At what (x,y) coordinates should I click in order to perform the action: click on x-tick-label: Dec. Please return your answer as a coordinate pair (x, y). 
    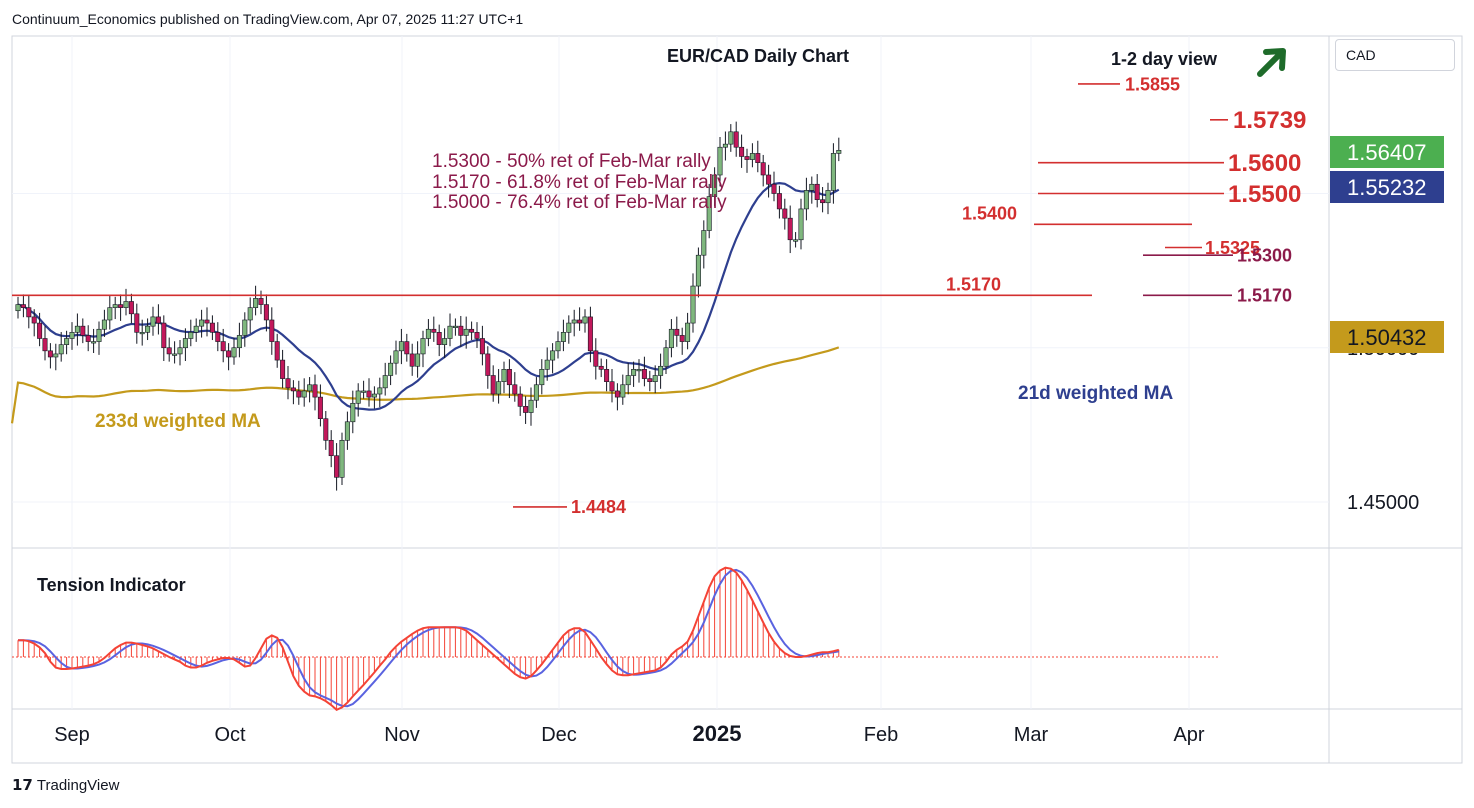
    Looking at the image, I should click on (559, 735).